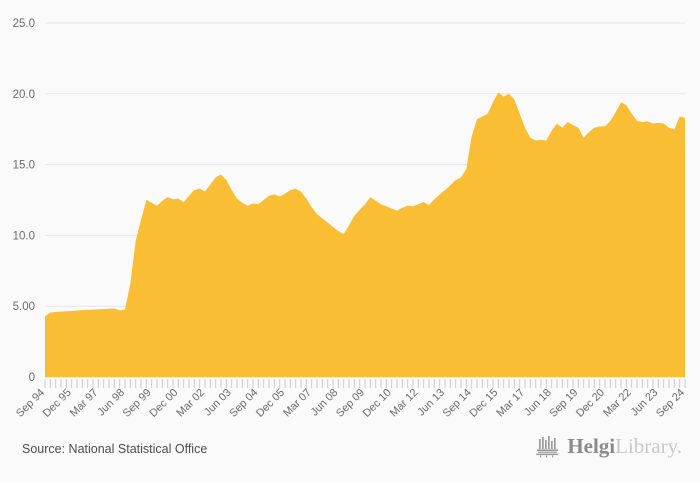 The image size is (700, 483). Describe the element at coordinates (646, 445) in the screenshot. I see `brand-library: Library` at that location.